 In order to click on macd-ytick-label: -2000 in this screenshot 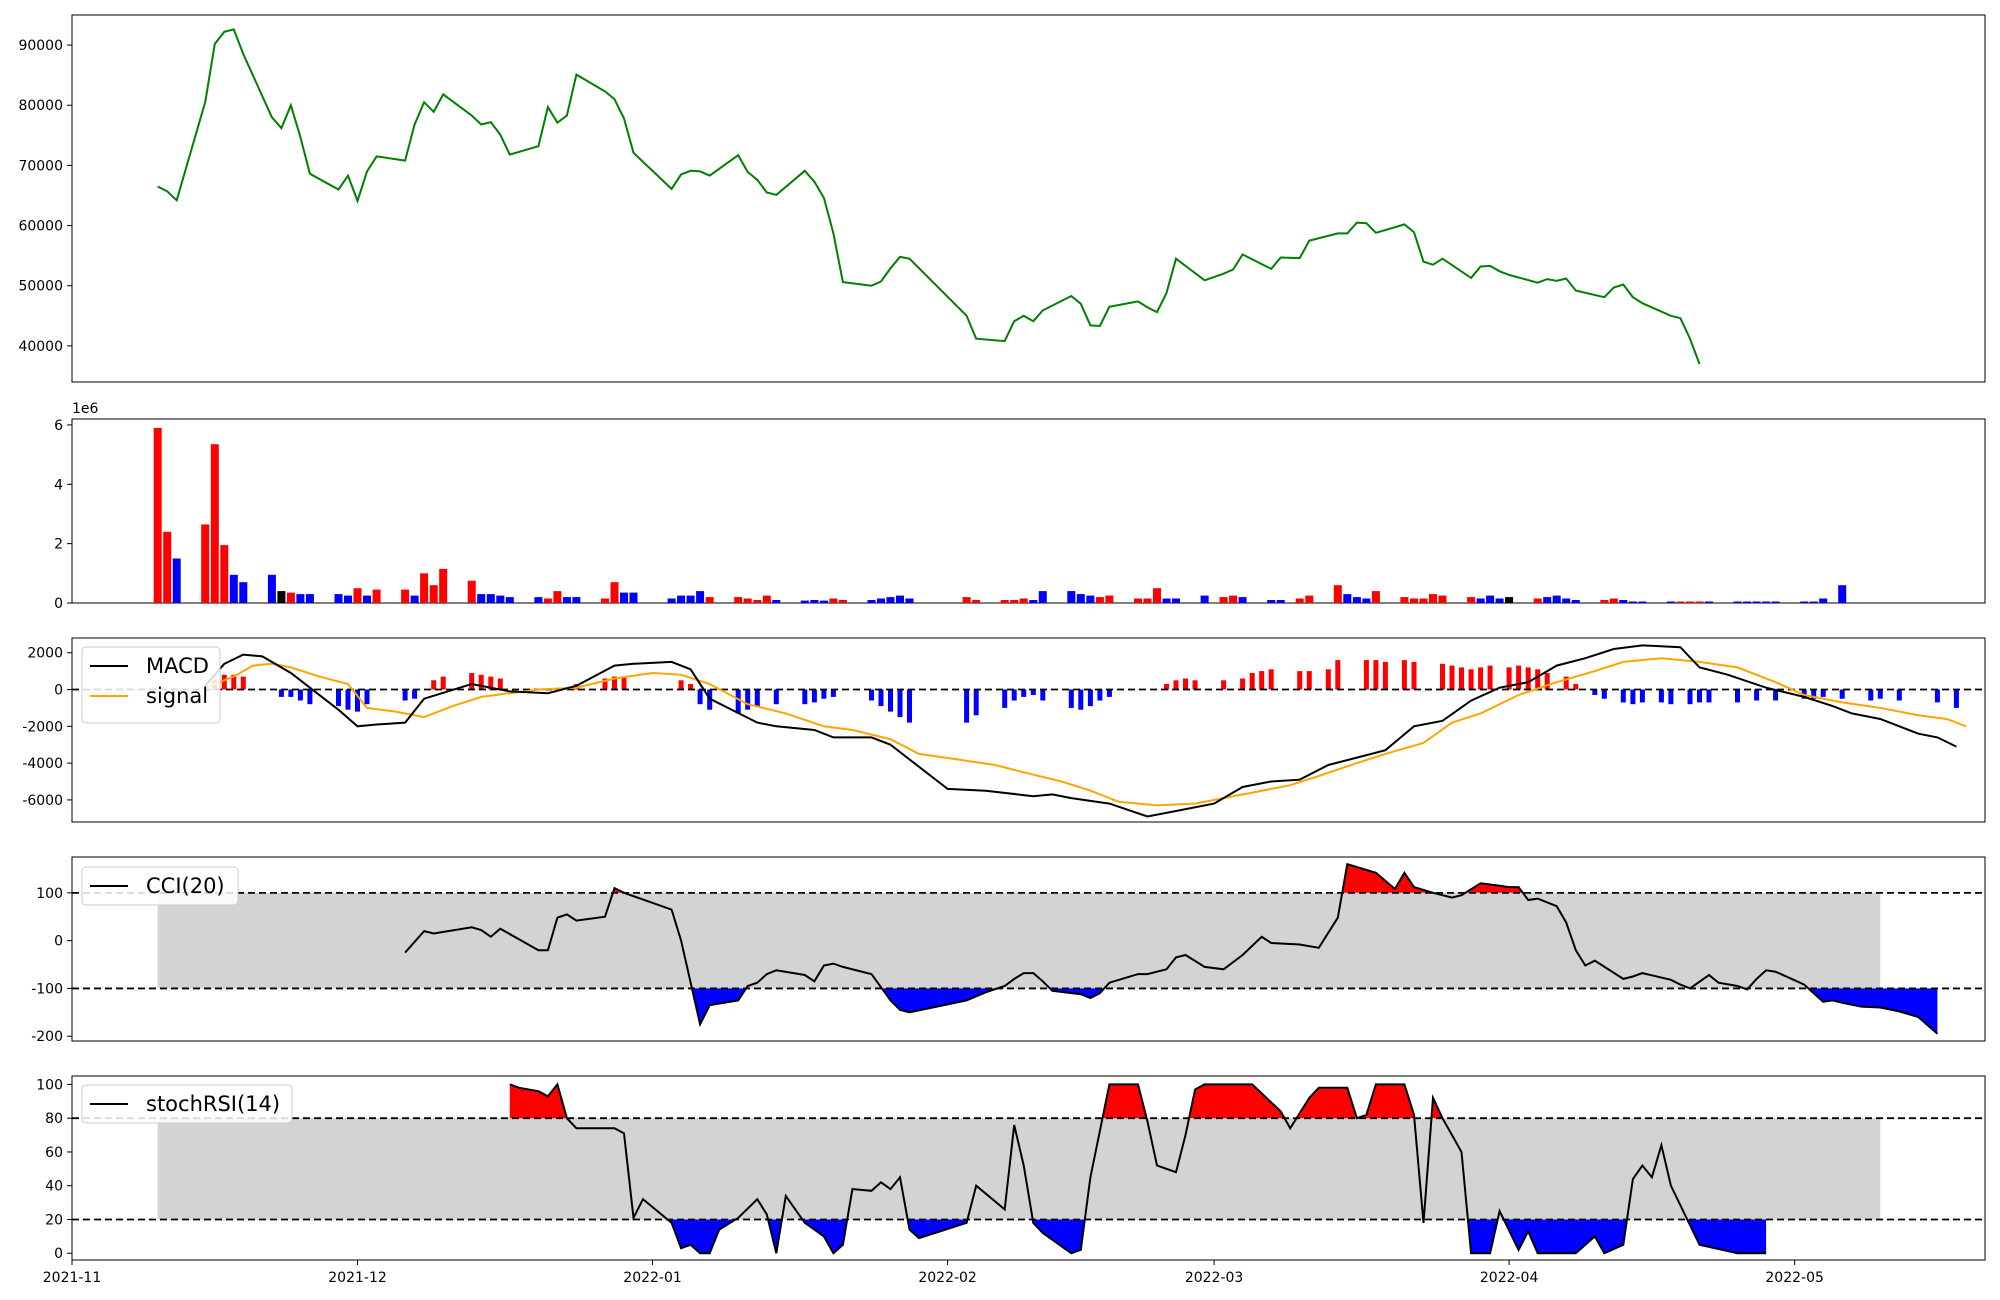, I will do `click(42, 727)`.